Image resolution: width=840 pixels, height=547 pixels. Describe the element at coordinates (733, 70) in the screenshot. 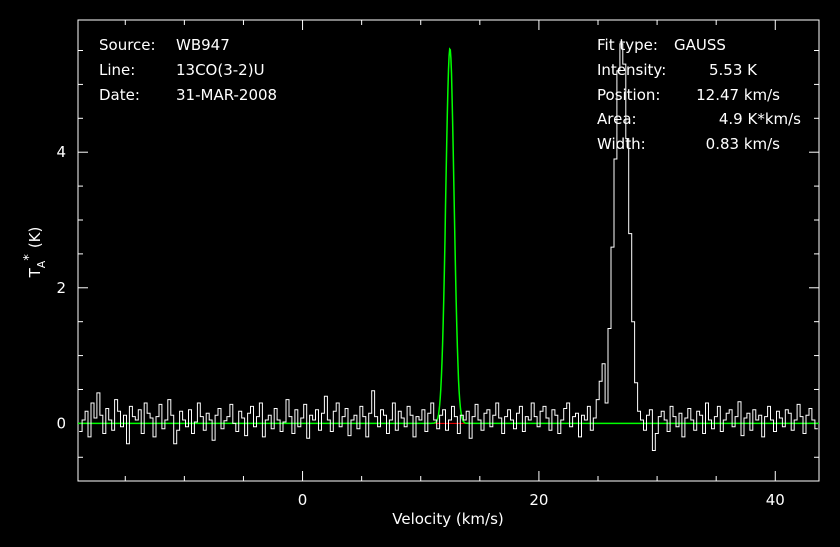

I see `intensity-value: 5.53 K` at that location.